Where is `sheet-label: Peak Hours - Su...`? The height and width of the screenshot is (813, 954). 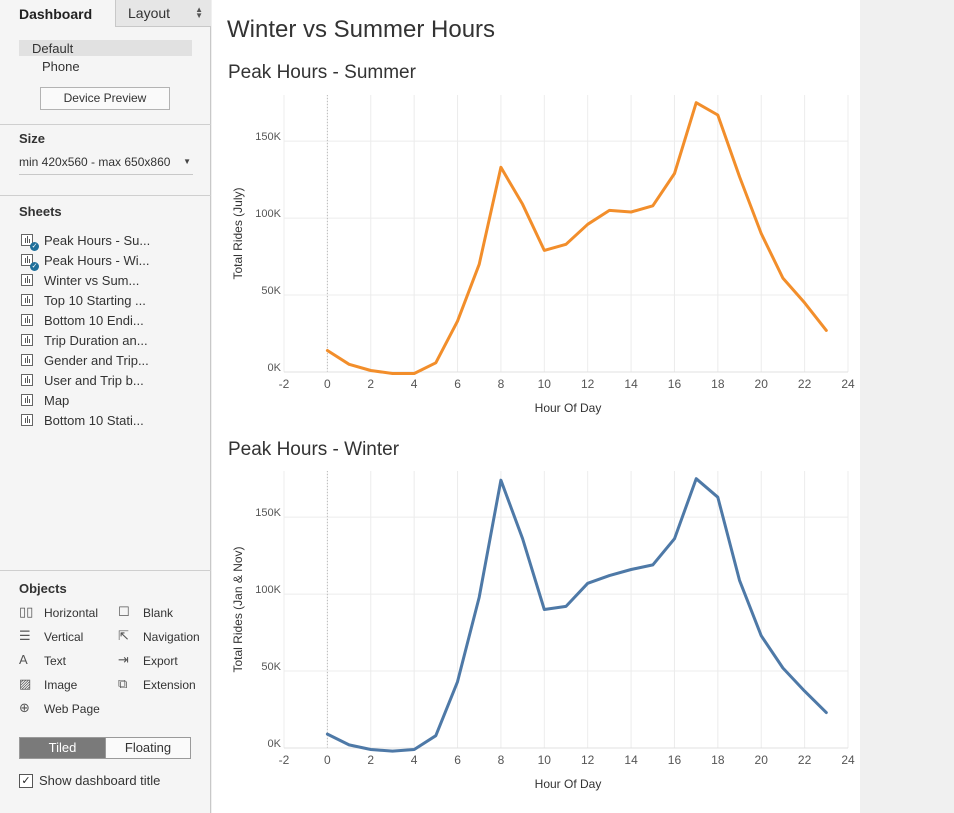 sheet-label: Peak Hours - Su... is located at coordinates (97, 240).